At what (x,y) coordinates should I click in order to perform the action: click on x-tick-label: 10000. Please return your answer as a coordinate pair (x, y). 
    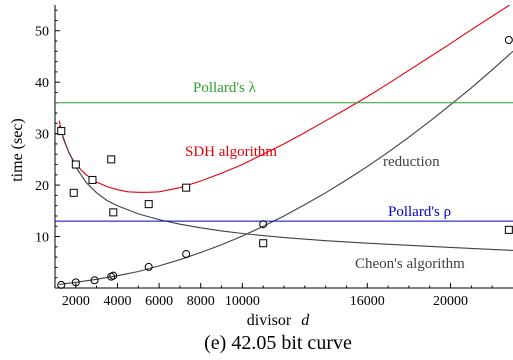
    Looking at the image, I should click on (242, 301).